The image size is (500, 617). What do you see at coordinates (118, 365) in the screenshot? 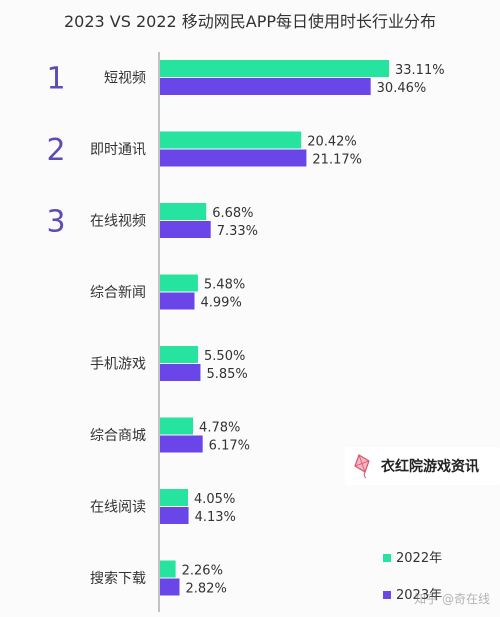
I see `category-label: 手机游戏` at bounding box center [118, 365].